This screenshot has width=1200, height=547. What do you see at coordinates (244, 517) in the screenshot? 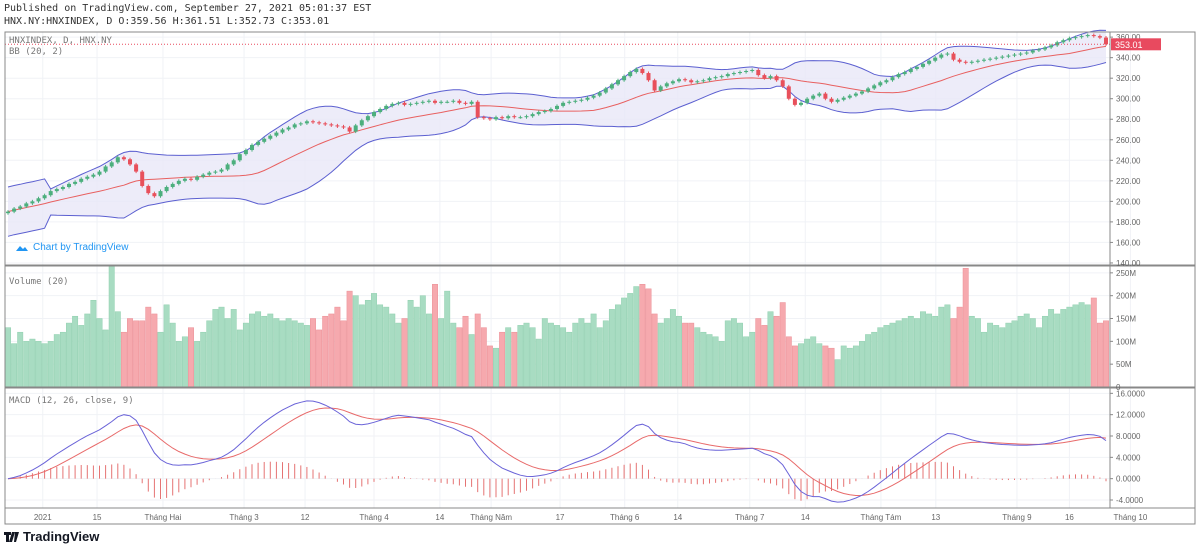
I see `time-tick-label: Tháng 3` at bounding box center [244, 517].